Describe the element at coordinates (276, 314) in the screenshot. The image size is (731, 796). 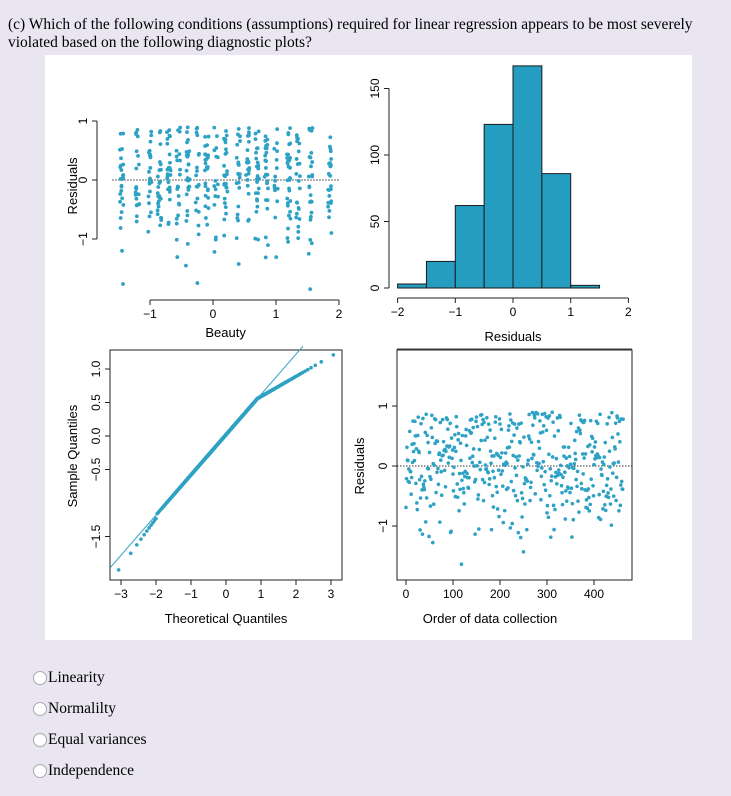
I see `x-tick-label: 1` at that location.